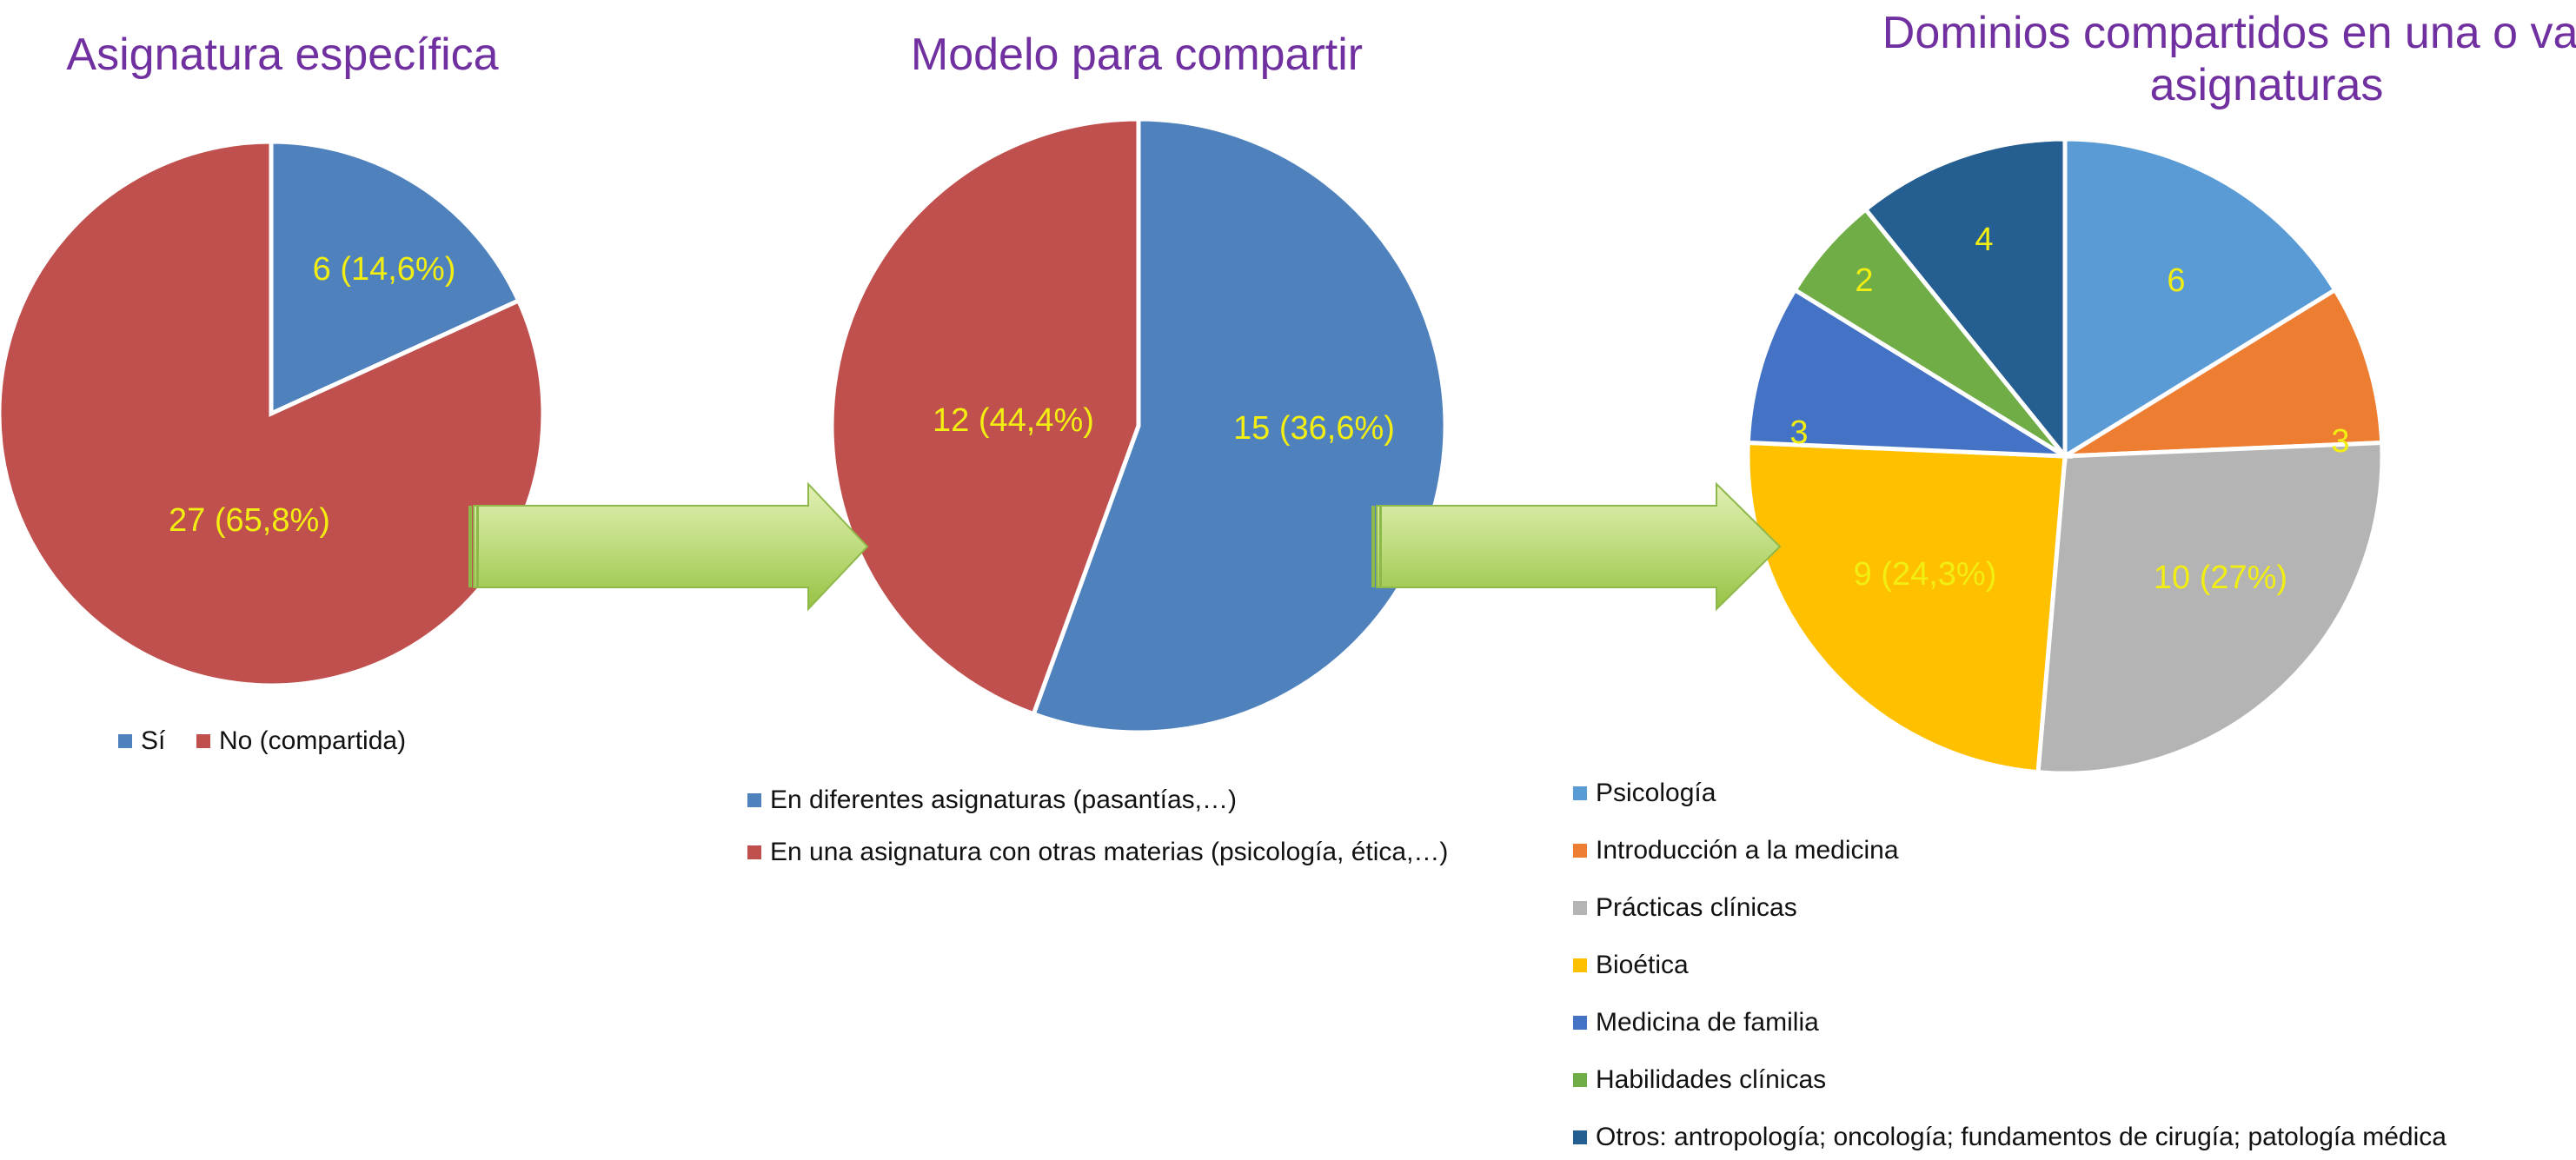 This screenshot has height=1160, width=2576. I want to click on data-label: 4, so click(1984, 240).